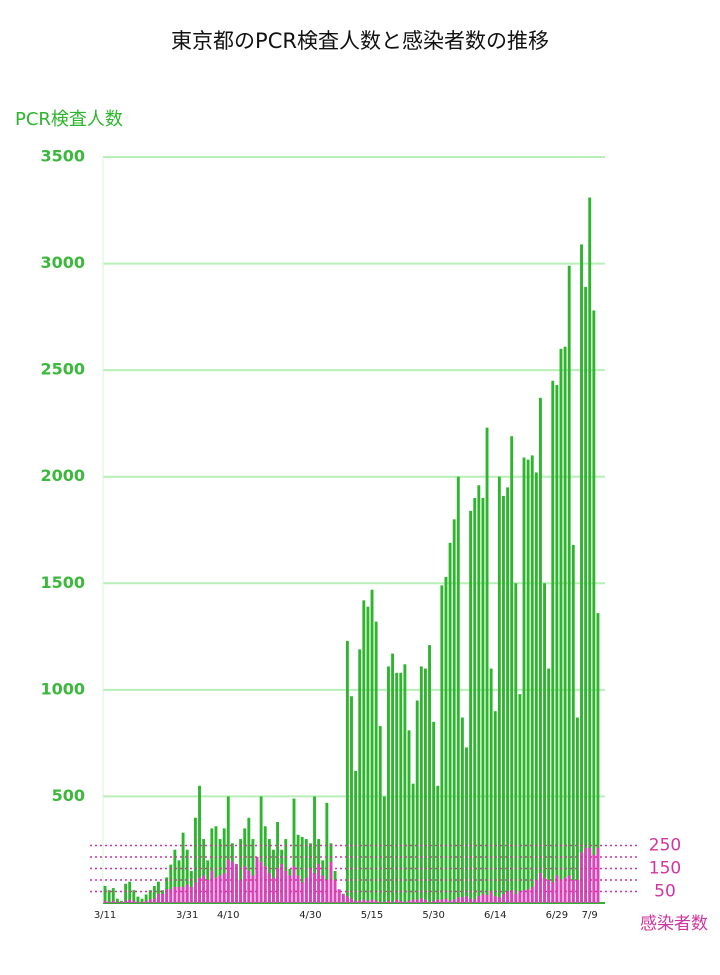 The image size is (720, 975). Describe the element at coordinates (665, 891) in the screenshot. I see `y2-tick-label: 50` at that location.